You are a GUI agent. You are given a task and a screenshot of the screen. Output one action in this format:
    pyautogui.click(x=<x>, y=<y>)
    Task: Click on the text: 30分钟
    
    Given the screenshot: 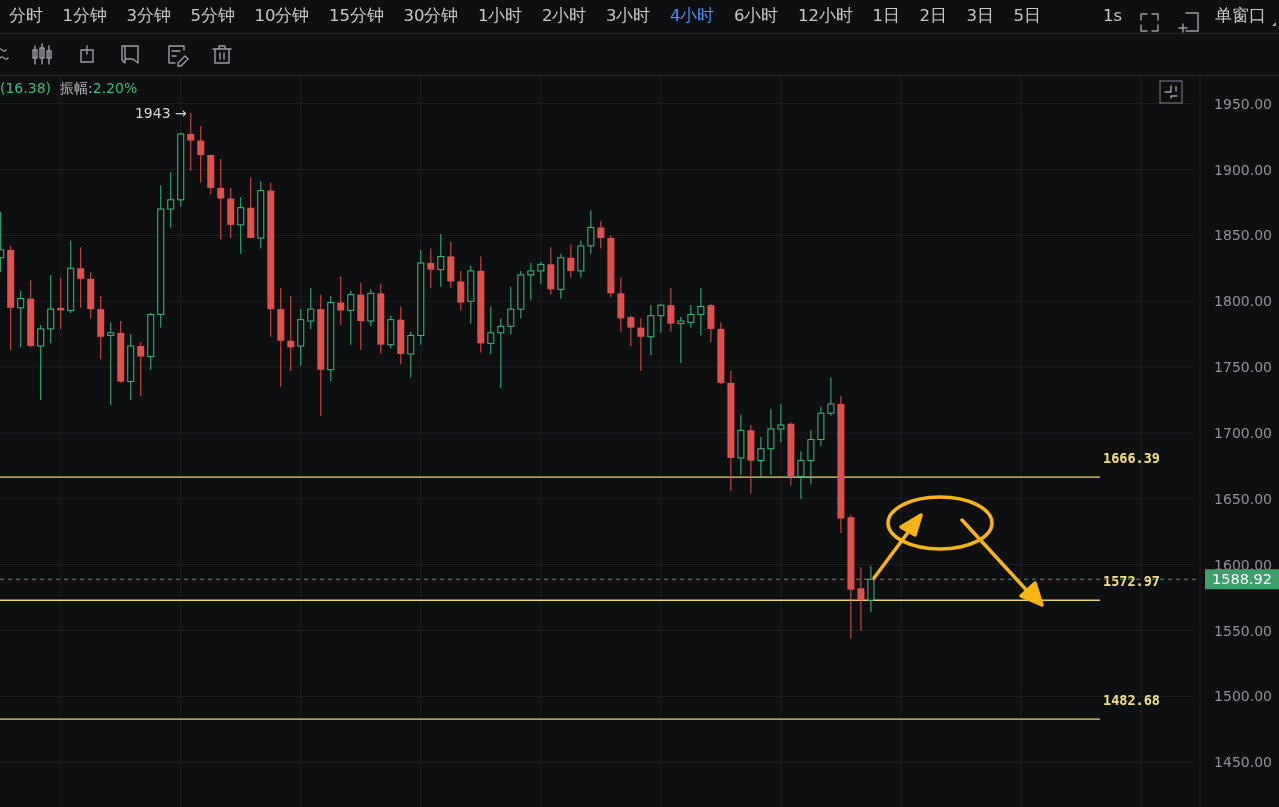 What is the action you would take?
    pyautogui.click(x=431, y=15)
    